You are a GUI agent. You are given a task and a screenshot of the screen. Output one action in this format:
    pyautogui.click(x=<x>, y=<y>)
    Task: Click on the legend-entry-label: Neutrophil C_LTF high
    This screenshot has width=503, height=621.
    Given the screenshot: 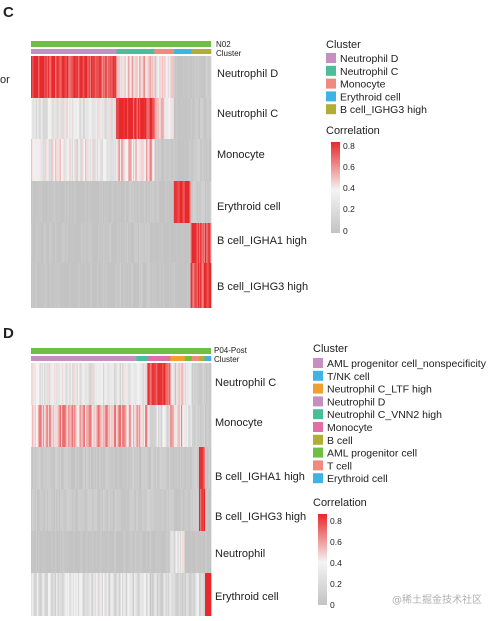 What is the action you would take?
    pyautogui.click(x=379, y=390)
    